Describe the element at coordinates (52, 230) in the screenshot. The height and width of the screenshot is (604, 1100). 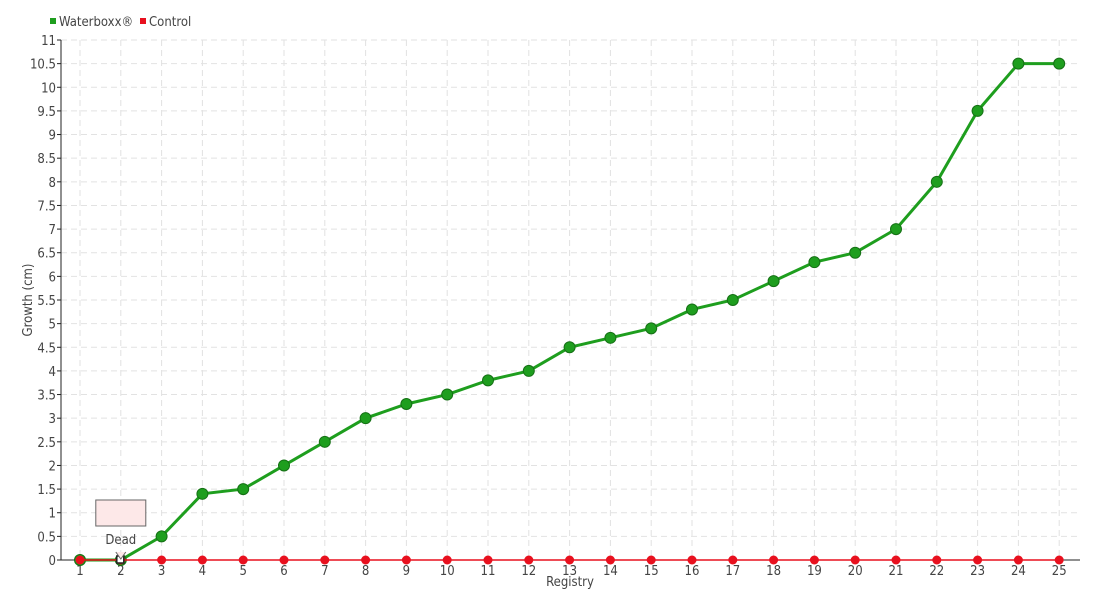
I see `y-tick-label: 7` at that location.